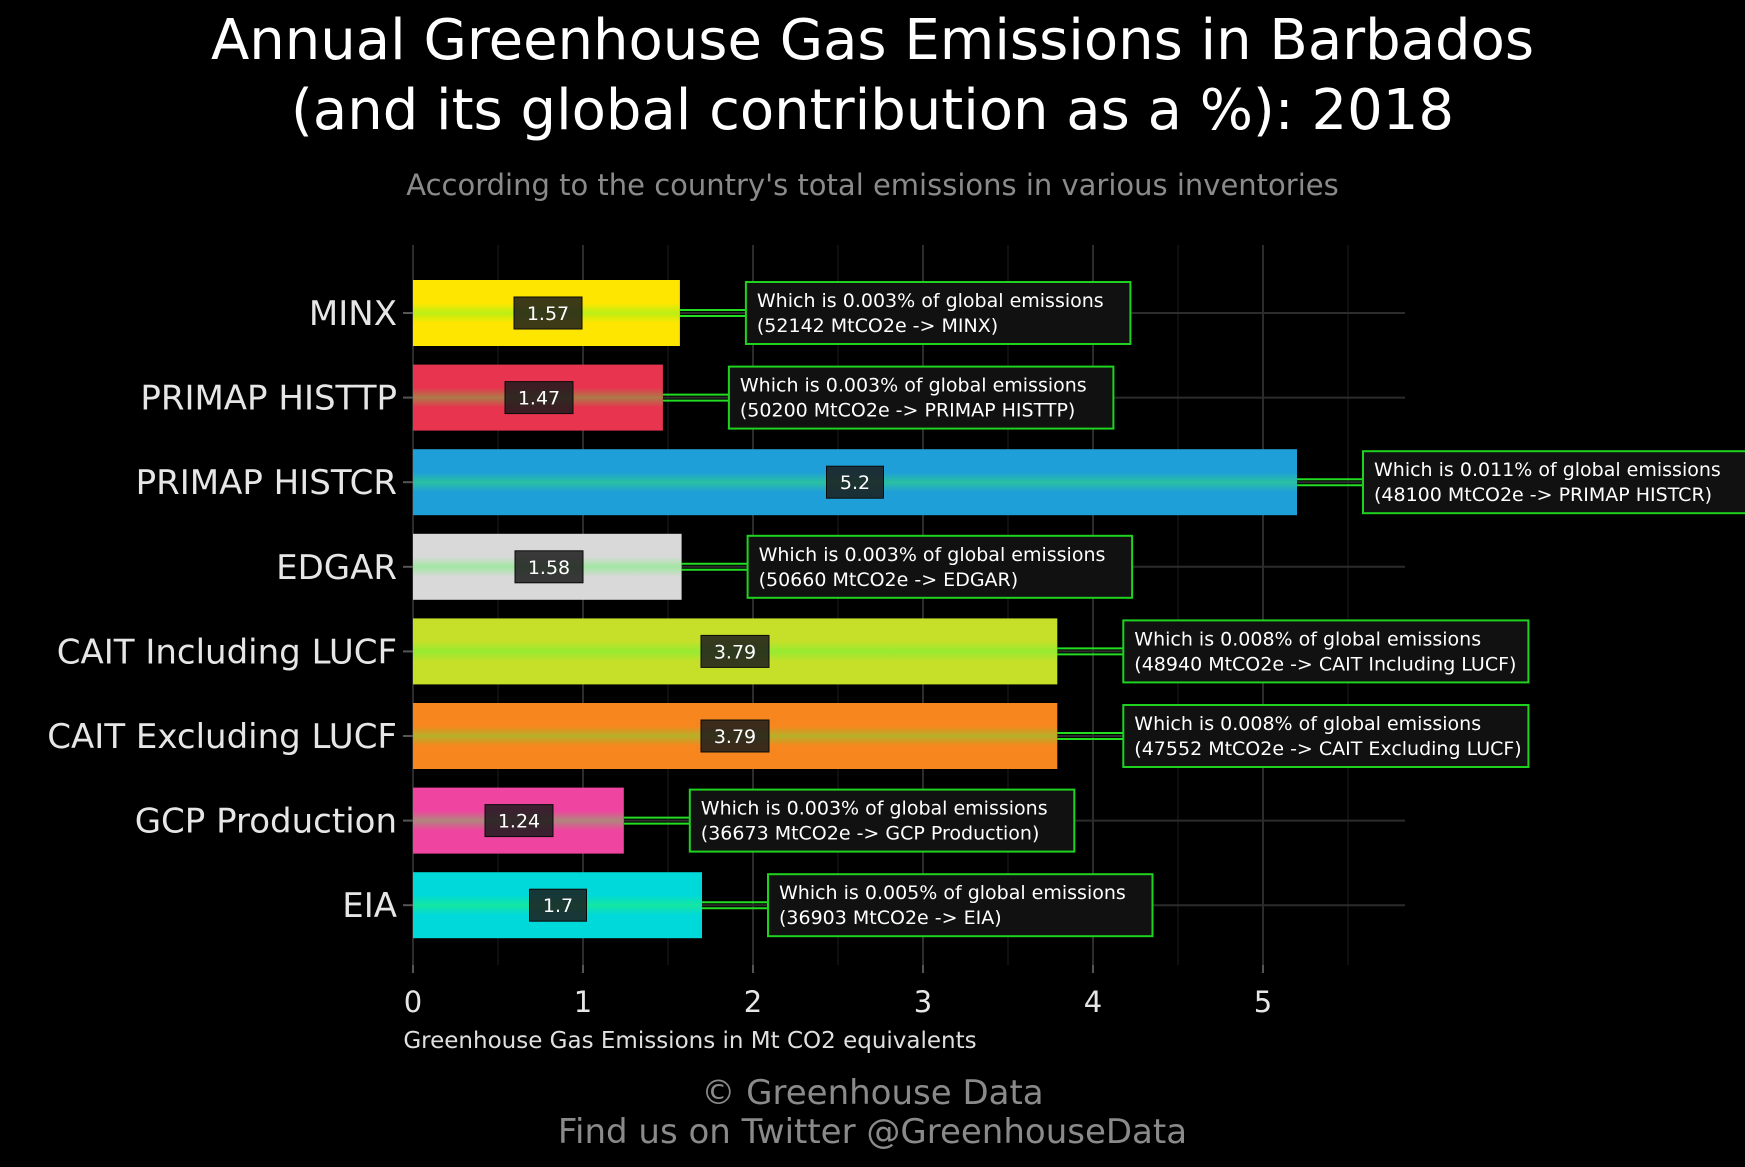 The image size is (1745, 1167). I want to click on category-label: CAIT Including LUCF, so click(227, 652).